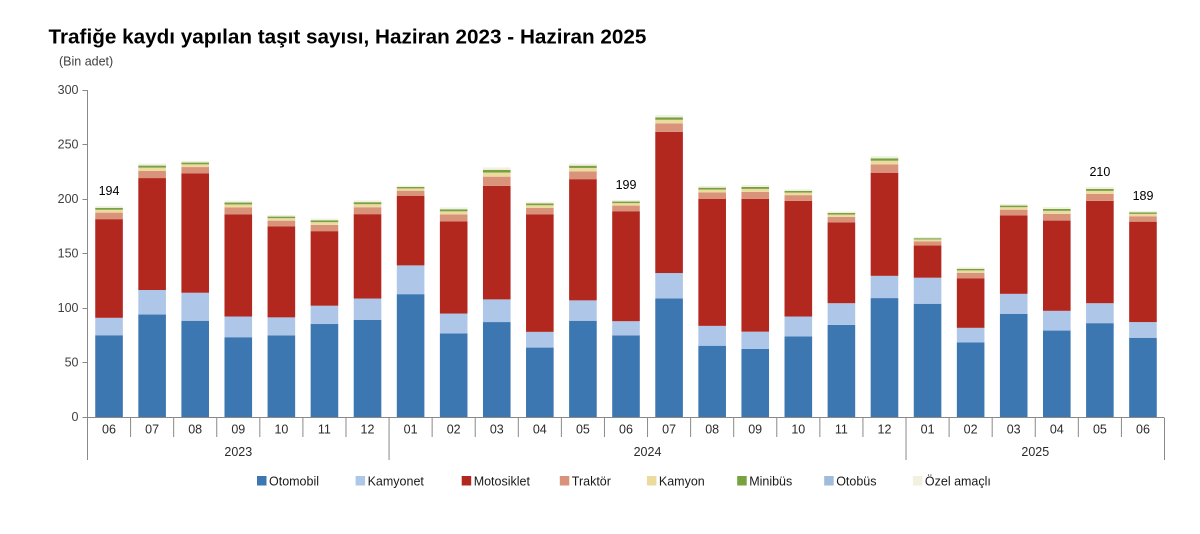 The width and height of the screenshot is (1200, 534). I want to click on svg-text: Minibüs, so click(770, 482).